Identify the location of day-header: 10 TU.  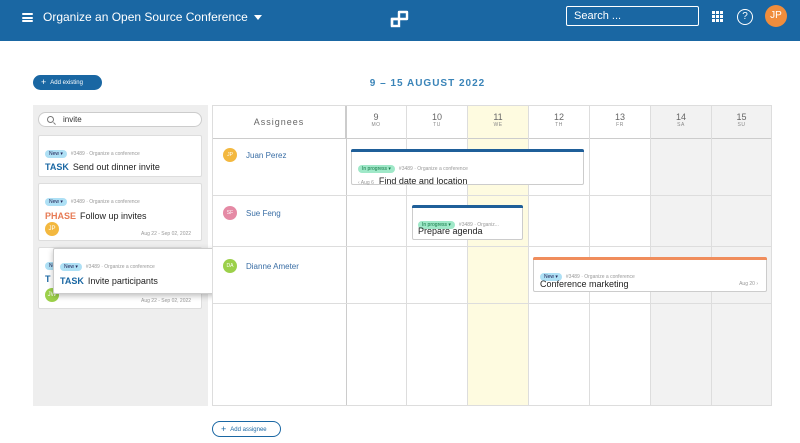
(437, 122).